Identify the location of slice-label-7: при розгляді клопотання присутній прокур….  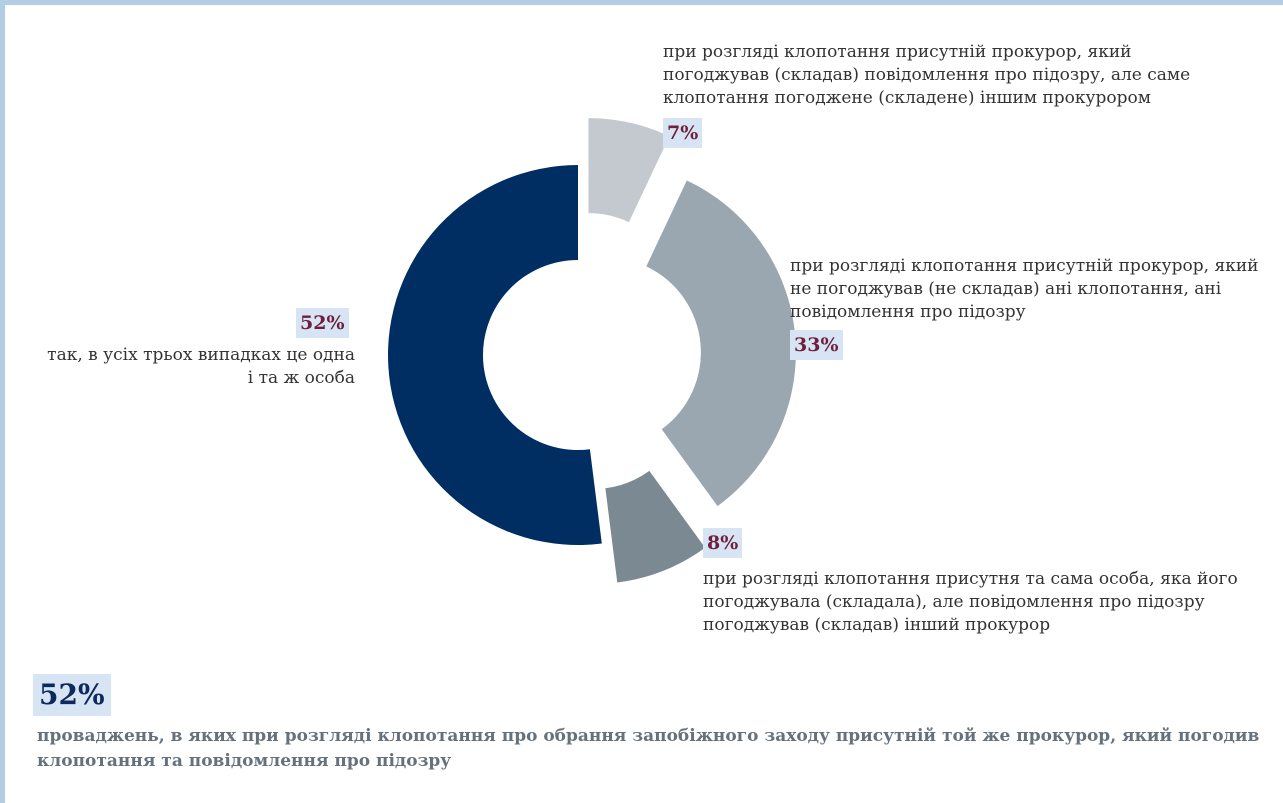
(927, 75).